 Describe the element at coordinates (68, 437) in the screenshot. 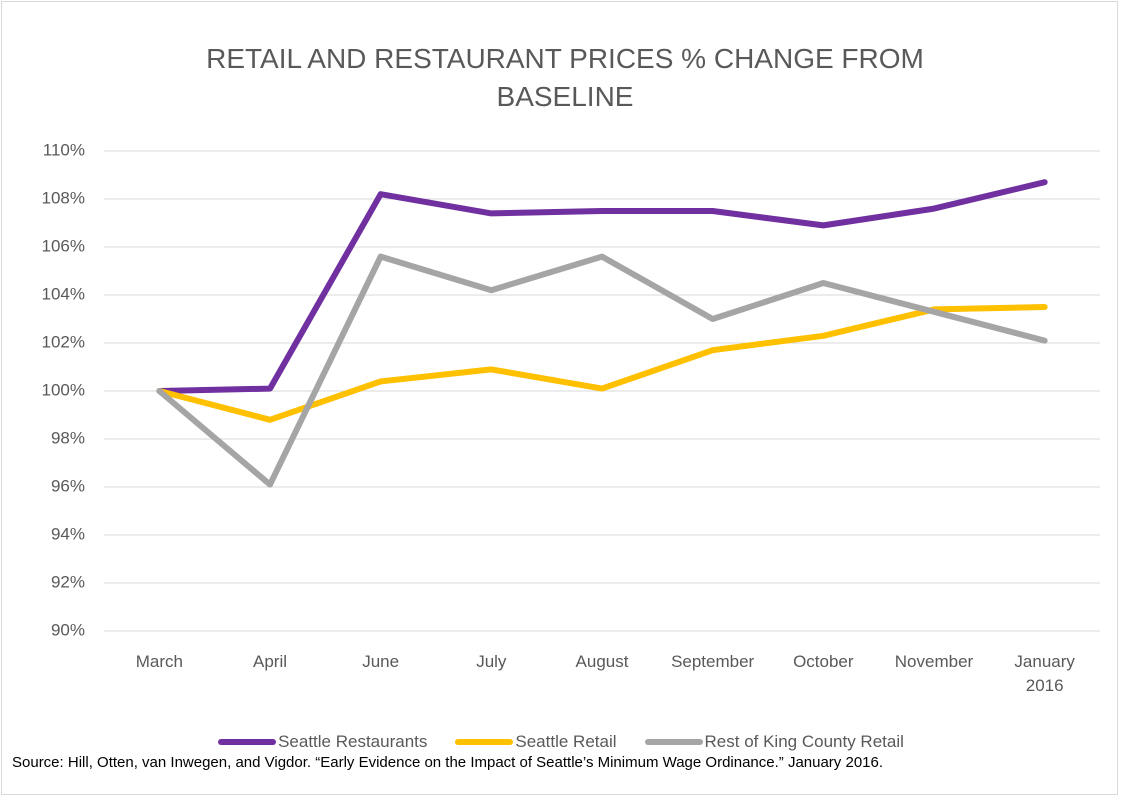

I see `y-tick-label: 98%` at that location.